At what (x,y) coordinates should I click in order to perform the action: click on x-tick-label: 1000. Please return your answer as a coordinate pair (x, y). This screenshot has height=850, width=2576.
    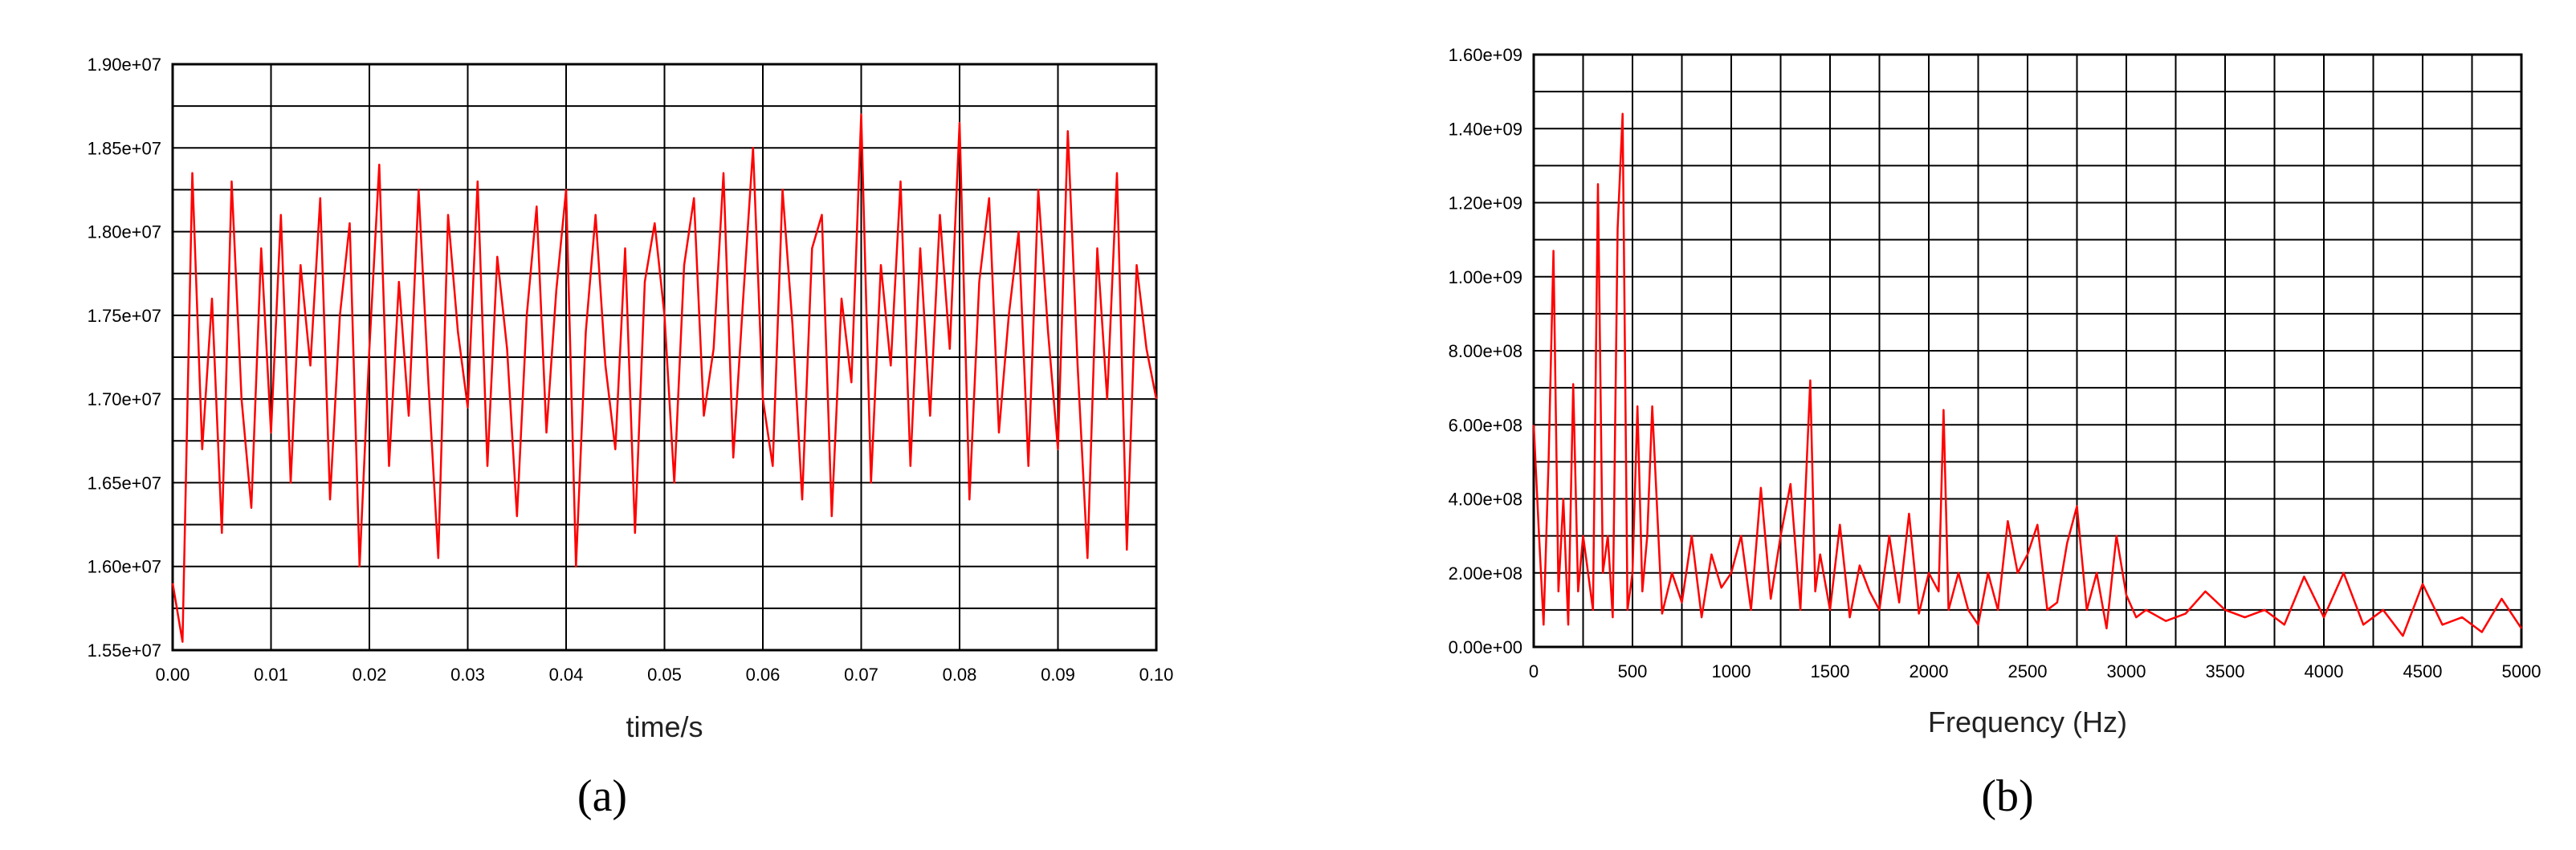
    Looking at the image, I should click on (1731, 671).